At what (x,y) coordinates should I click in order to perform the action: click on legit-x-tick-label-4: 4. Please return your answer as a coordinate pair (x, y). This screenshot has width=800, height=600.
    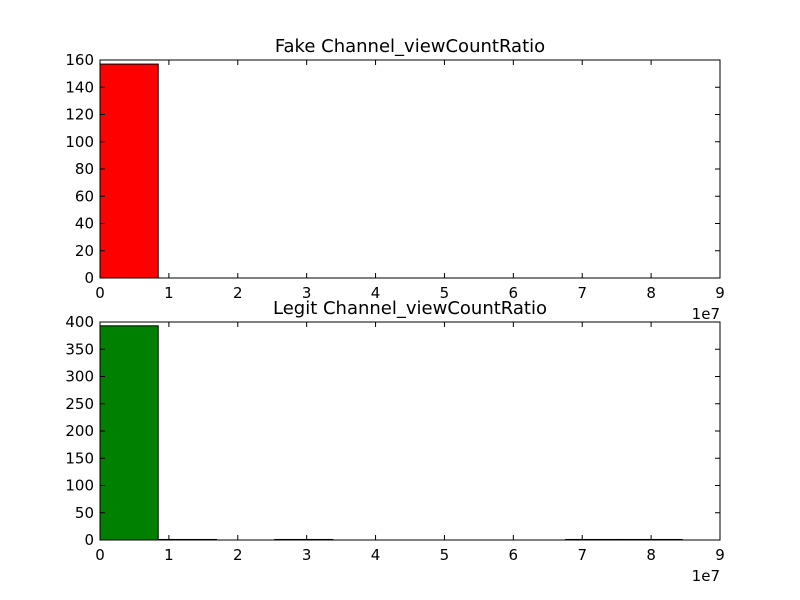
    Looking at the image, I should click on (376, 555).